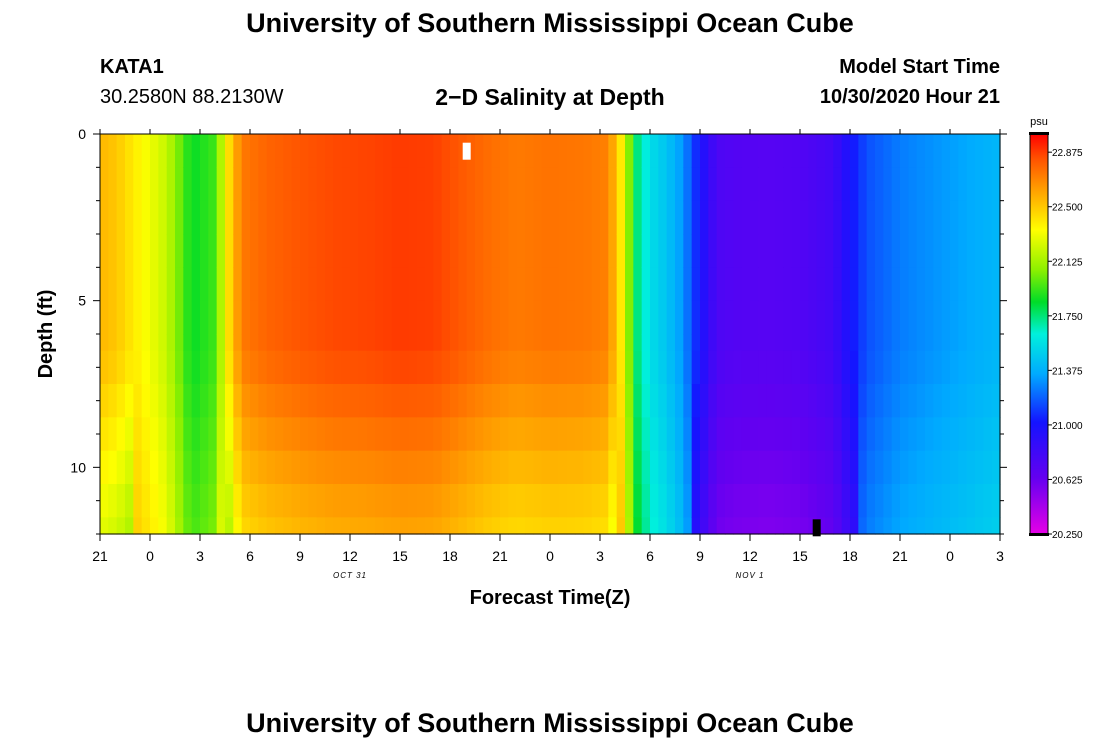 Image resolution: width=1100 pixels, height=750 pixels. I want to click on x-tick-label: 6, so click(250, 556).